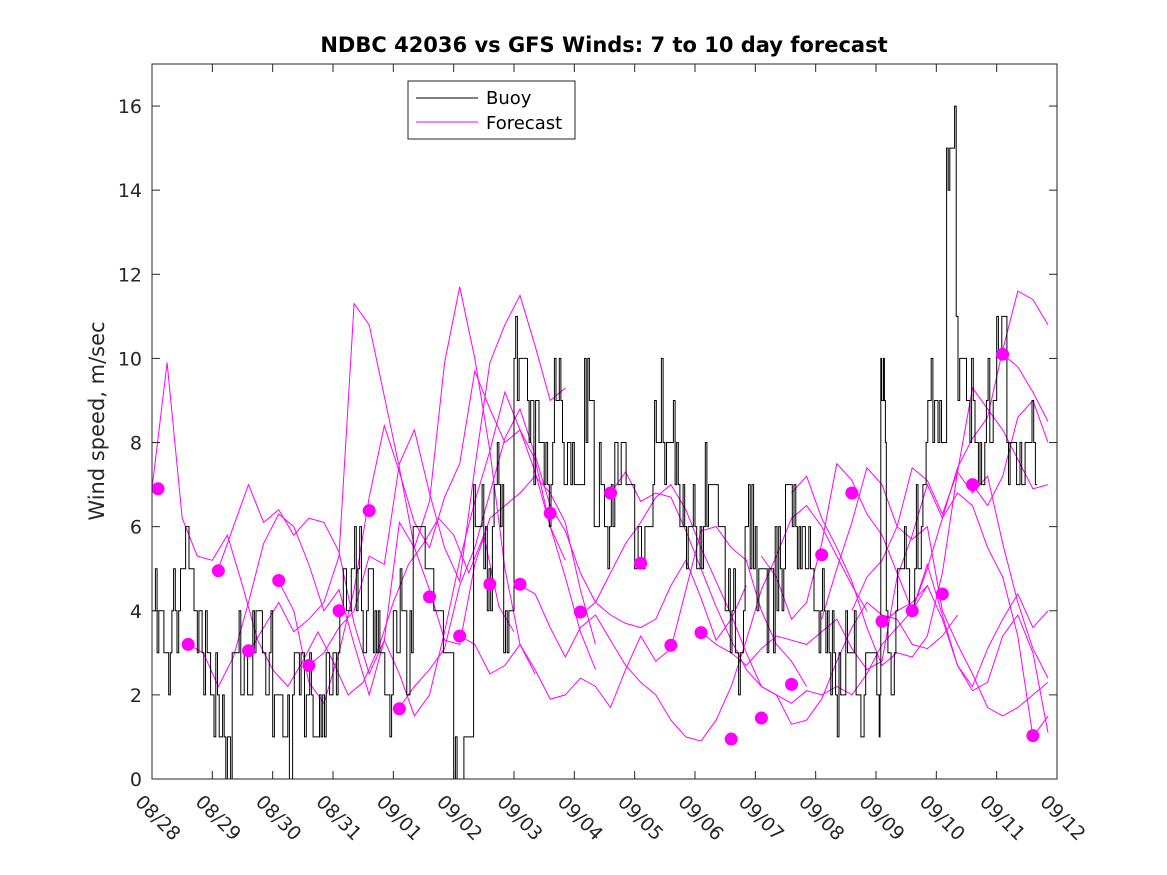 Image resolution: width=1167 pixels, height=875 pixels. Describe the element at coordinates (640, 818) in the screenshot. I see `x-tick-label: 09/05` at that location.